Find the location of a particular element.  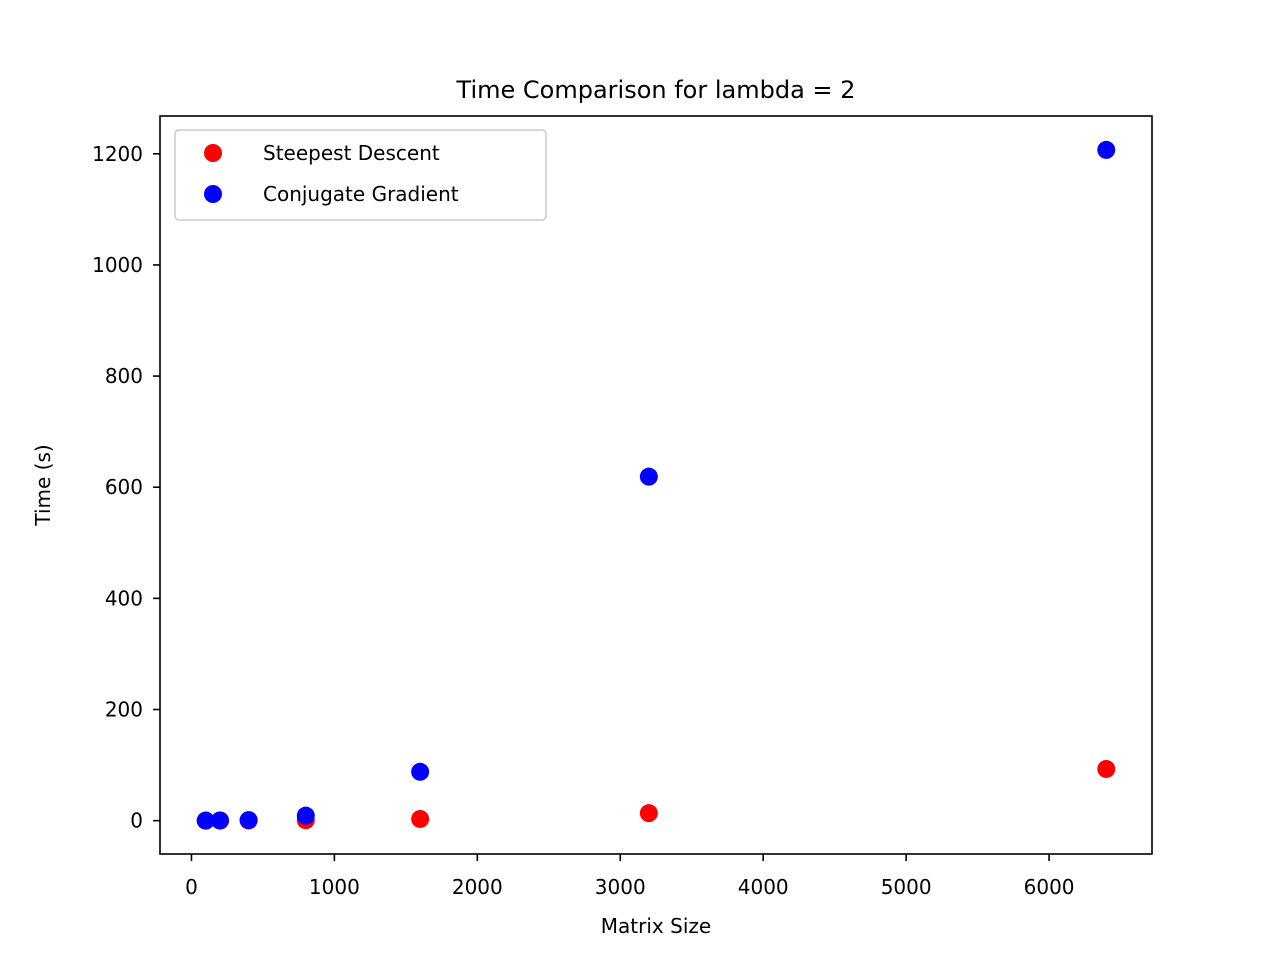

x-axis: 0 1000 2000 3000 4000 5000 6000 is located at coordinates (630, 876).